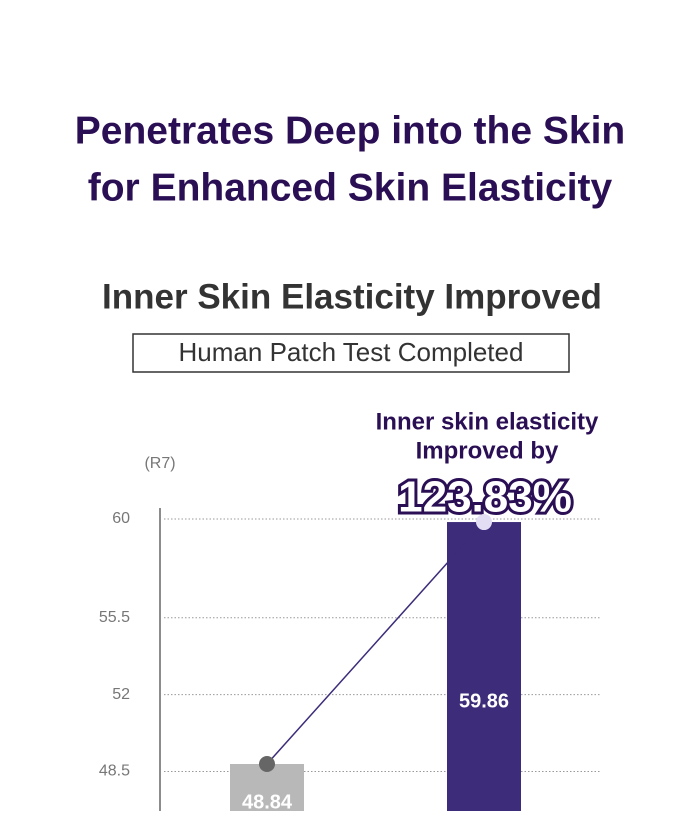 This screenshot has height=816, width=700. I want to click on trend-line, so click(375, 643).